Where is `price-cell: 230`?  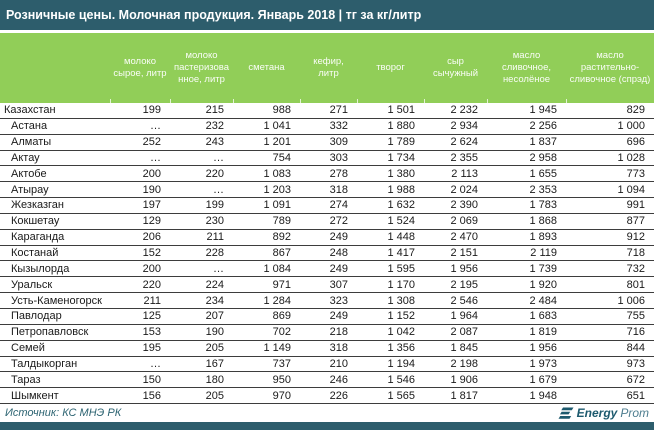
price-cell: 230 is located at coordinates (214, 221).